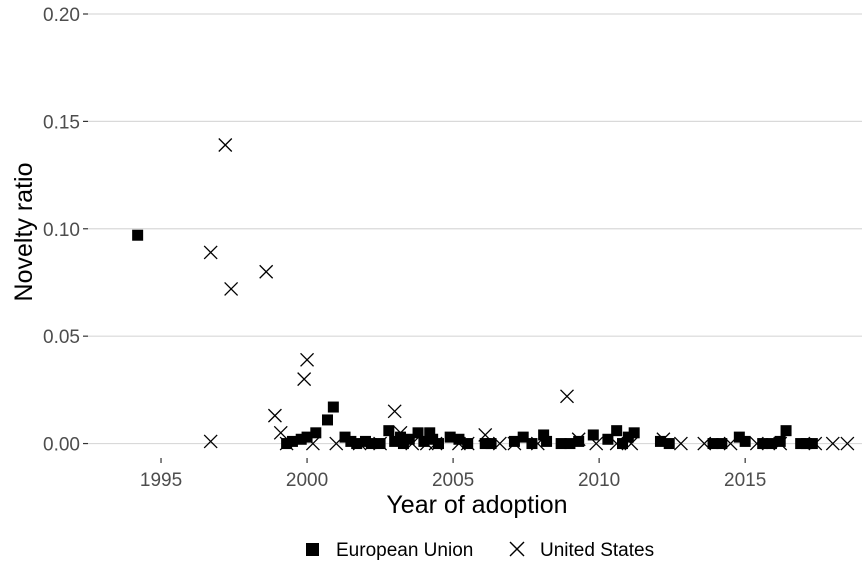  Describe the element at coordinates (61, 230) in the screenshot. I see `y-tick-label: 0.10` at that location.